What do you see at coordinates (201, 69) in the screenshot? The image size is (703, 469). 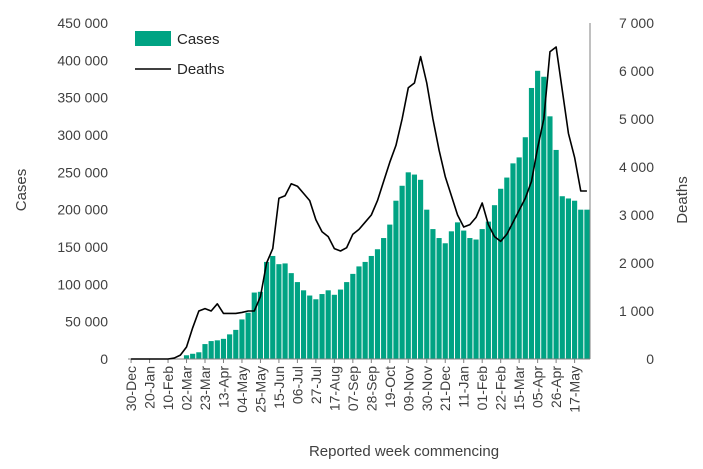 I see `legend-deaths-label: Deaths` at bounding box center [201, 69].